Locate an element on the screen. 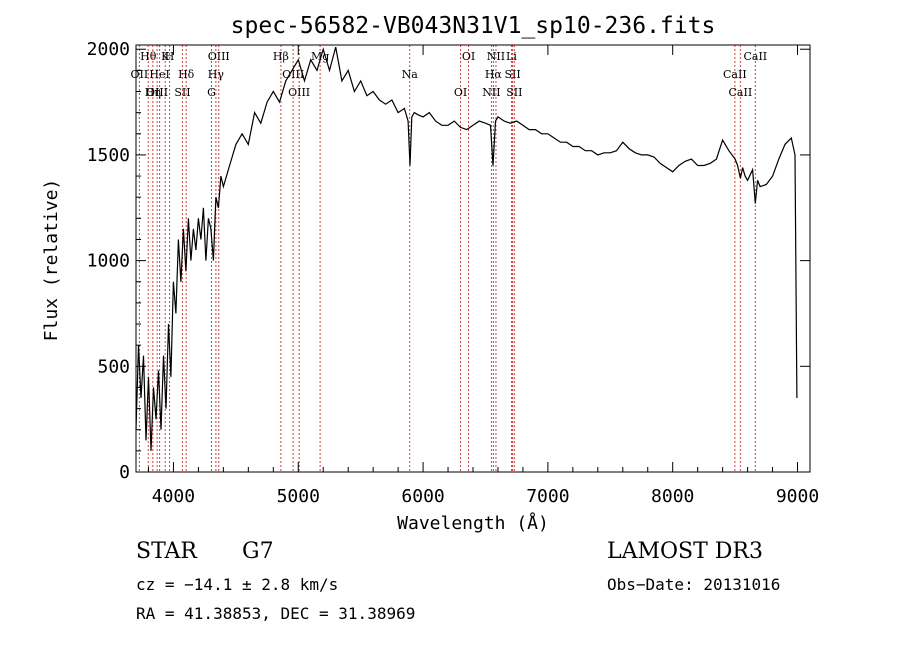  coordinates-readout: RA = 41.38853, DEC = 31.38969 is located at coordinates (275, 613).